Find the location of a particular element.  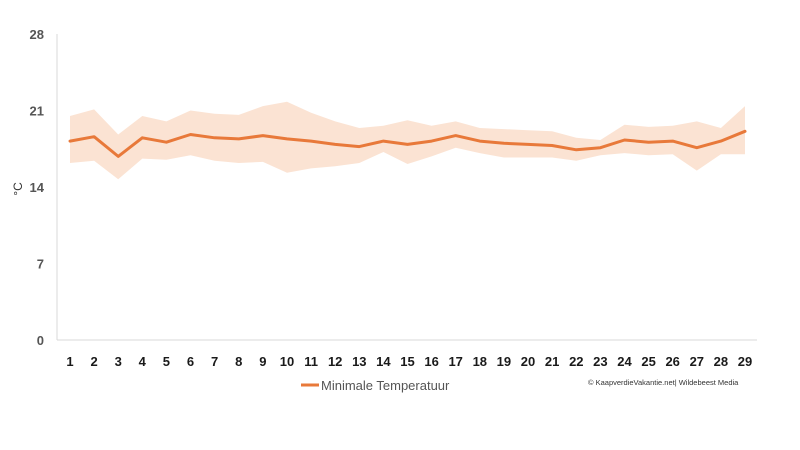

minimale-temperatuur-line-layer is located at coordinates (407, 143).